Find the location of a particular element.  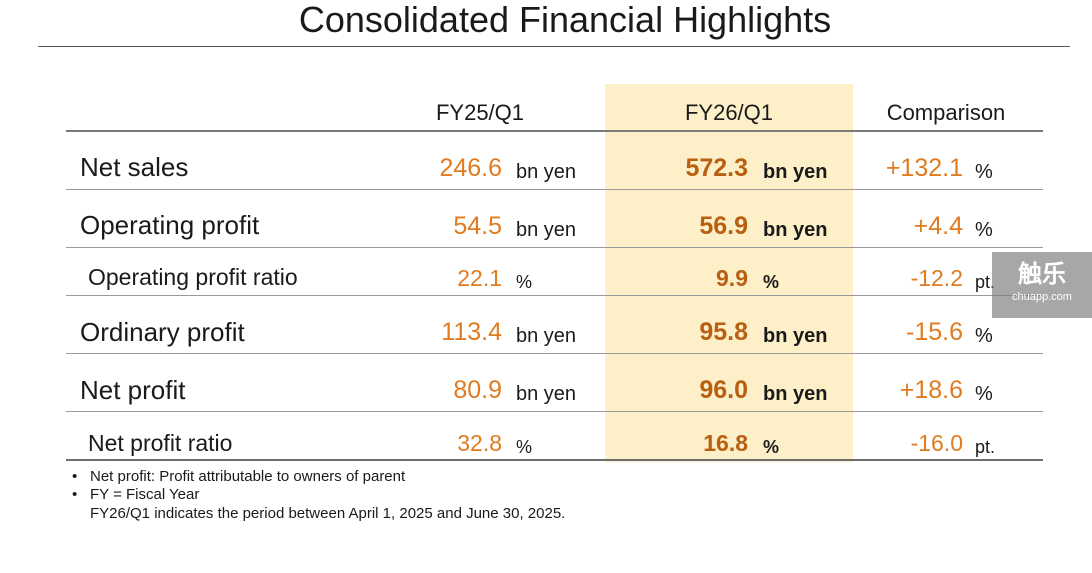

watermark-text: 触乐 is located at coordinates (1042, 274).